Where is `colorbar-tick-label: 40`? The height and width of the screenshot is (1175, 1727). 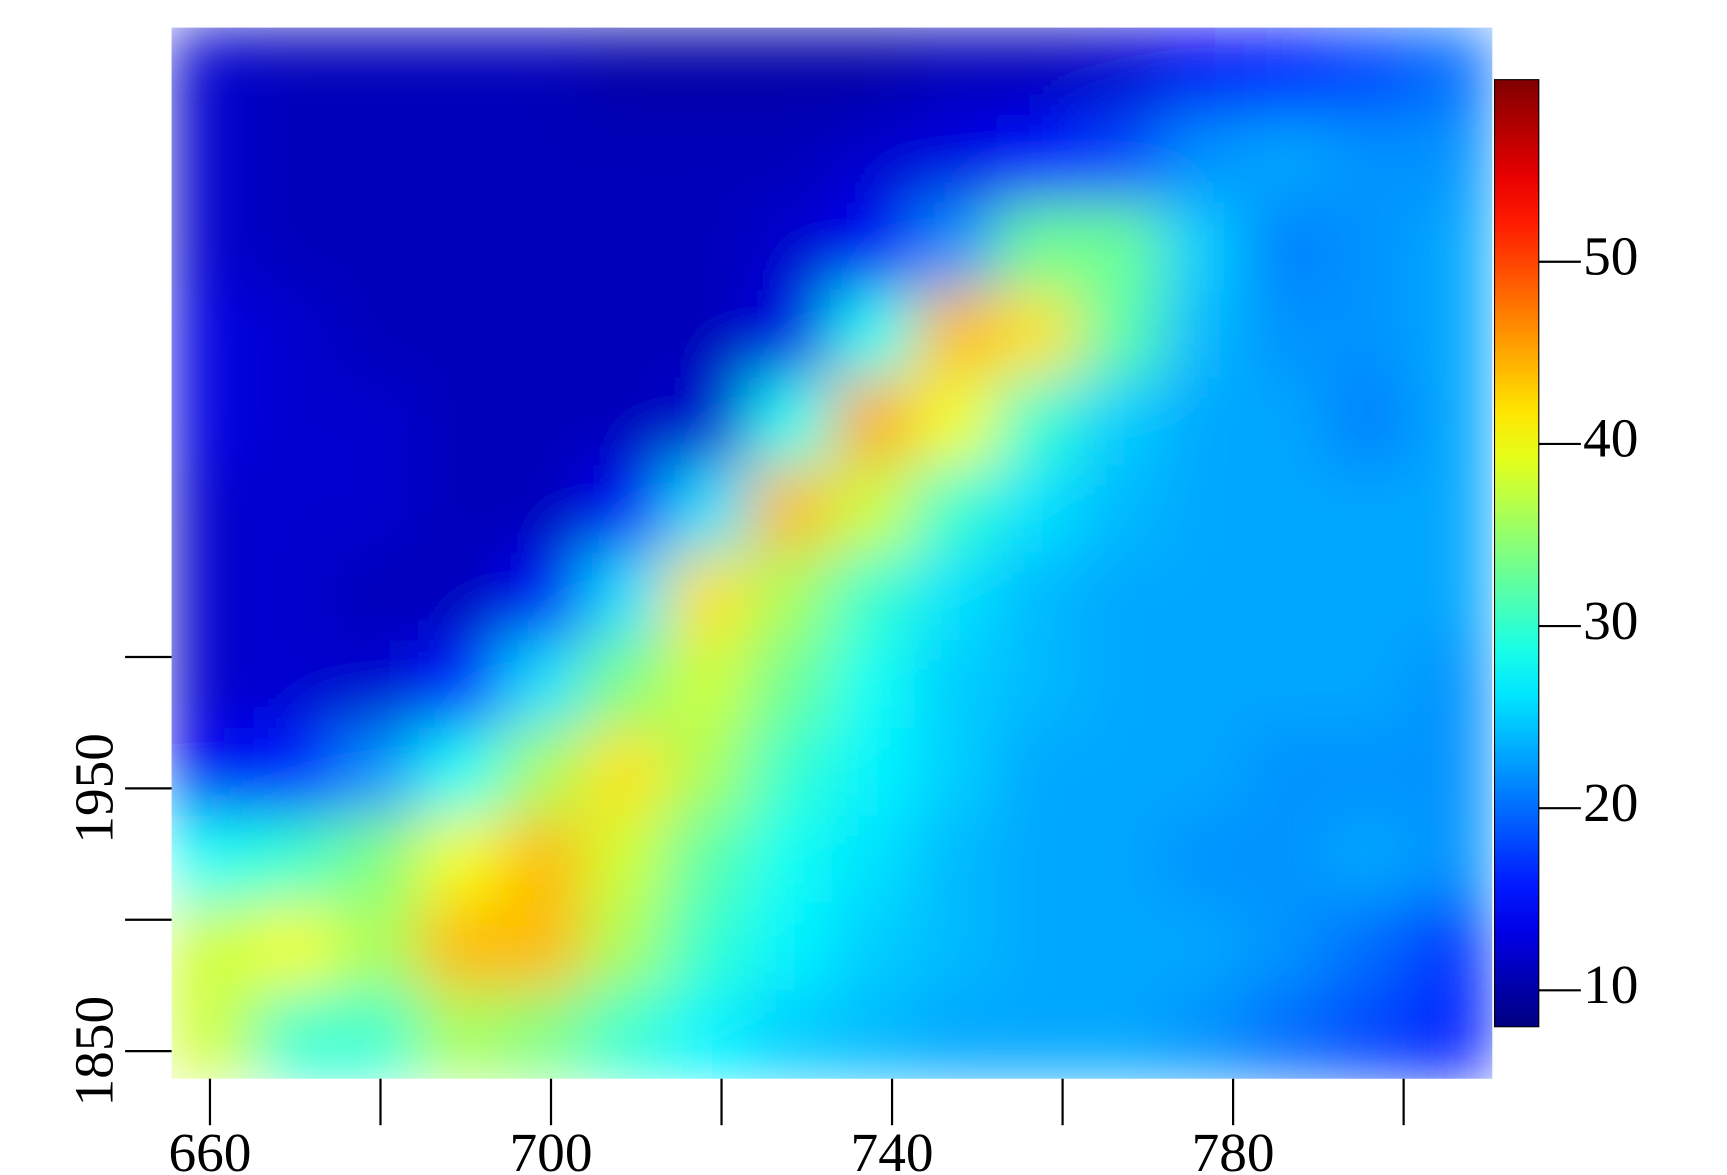 colorbar-tick-label: 40 is located at coordinates (1610, 438).